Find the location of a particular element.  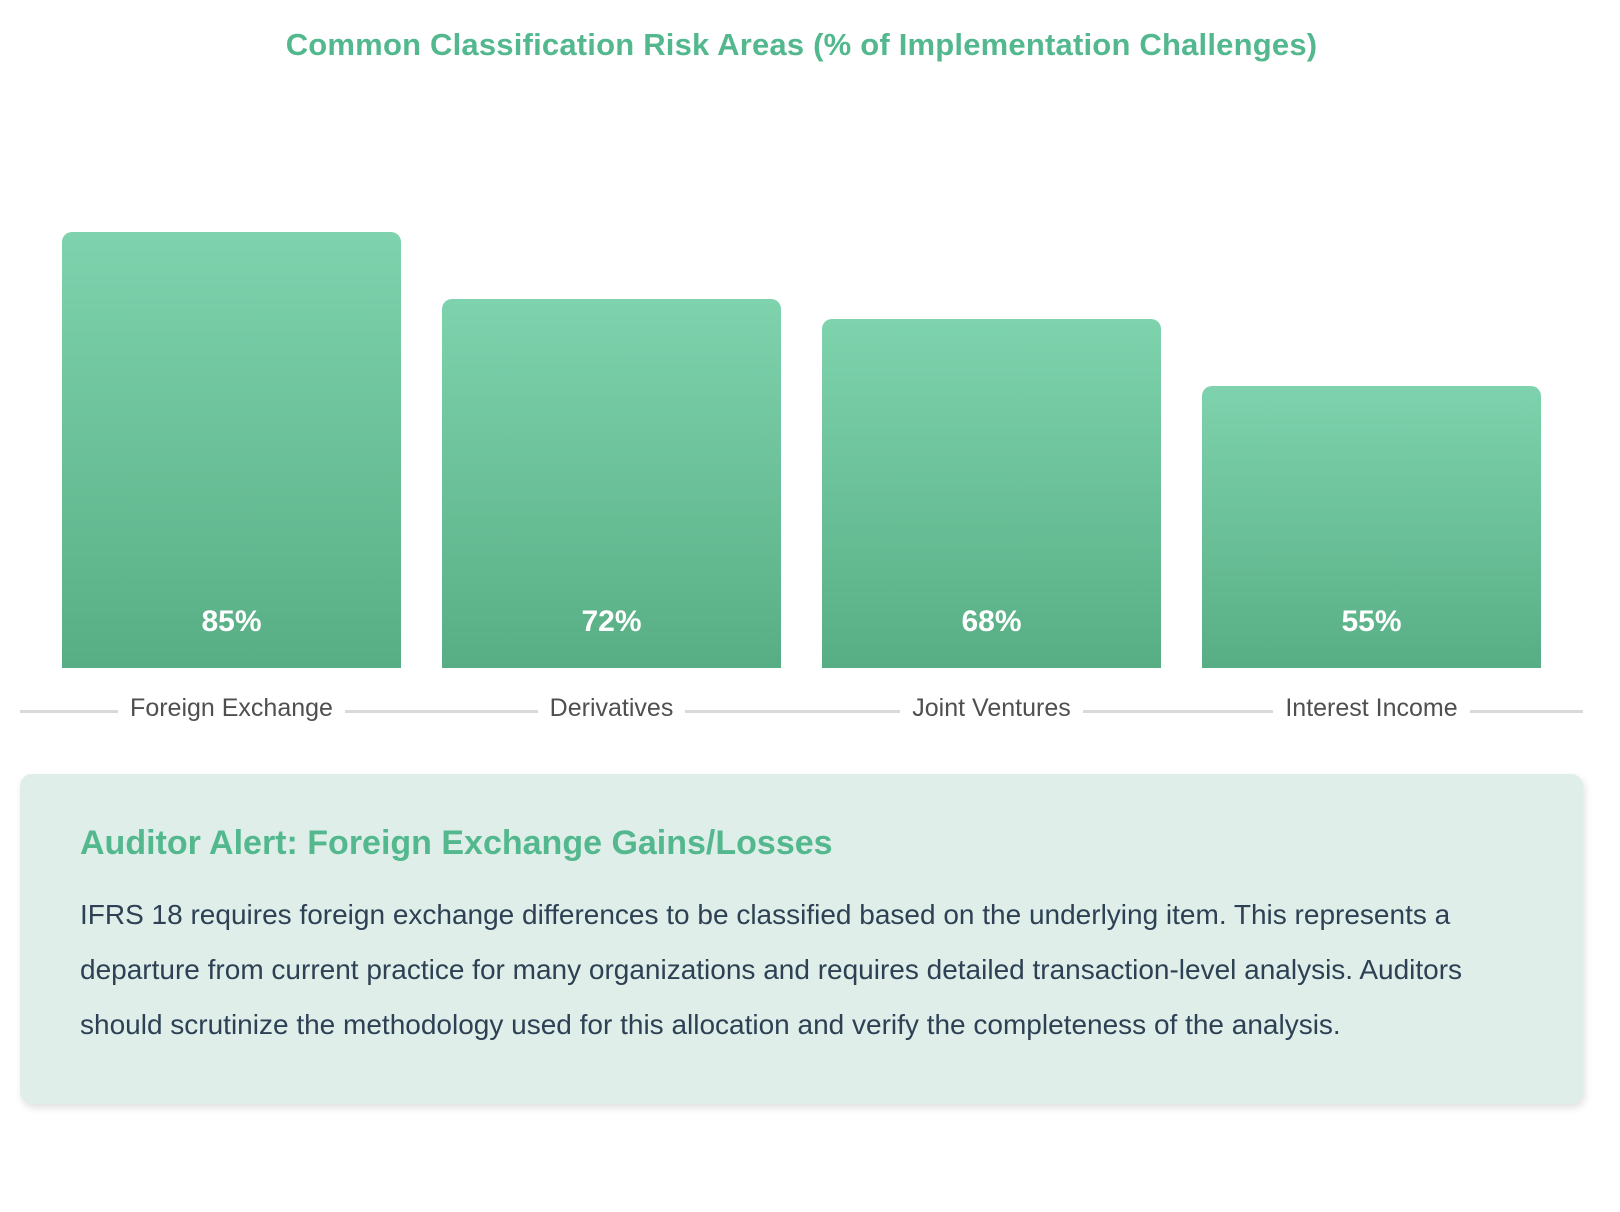

x-axis-line is located at coordinates (801, 711).